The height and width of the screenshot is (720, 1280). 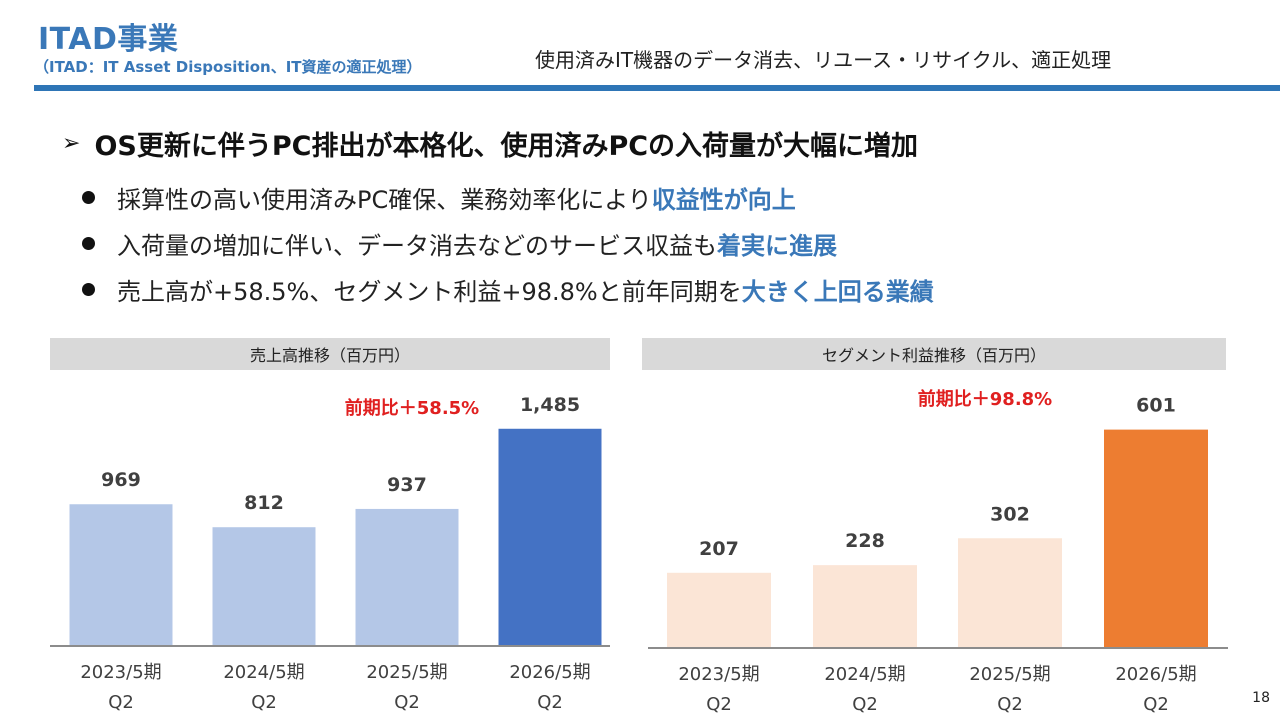 I want to click on bullet-text: 売上高が+58.5%、セグメント利益+98.8%と前年同期を, so click(x=429, y=292).